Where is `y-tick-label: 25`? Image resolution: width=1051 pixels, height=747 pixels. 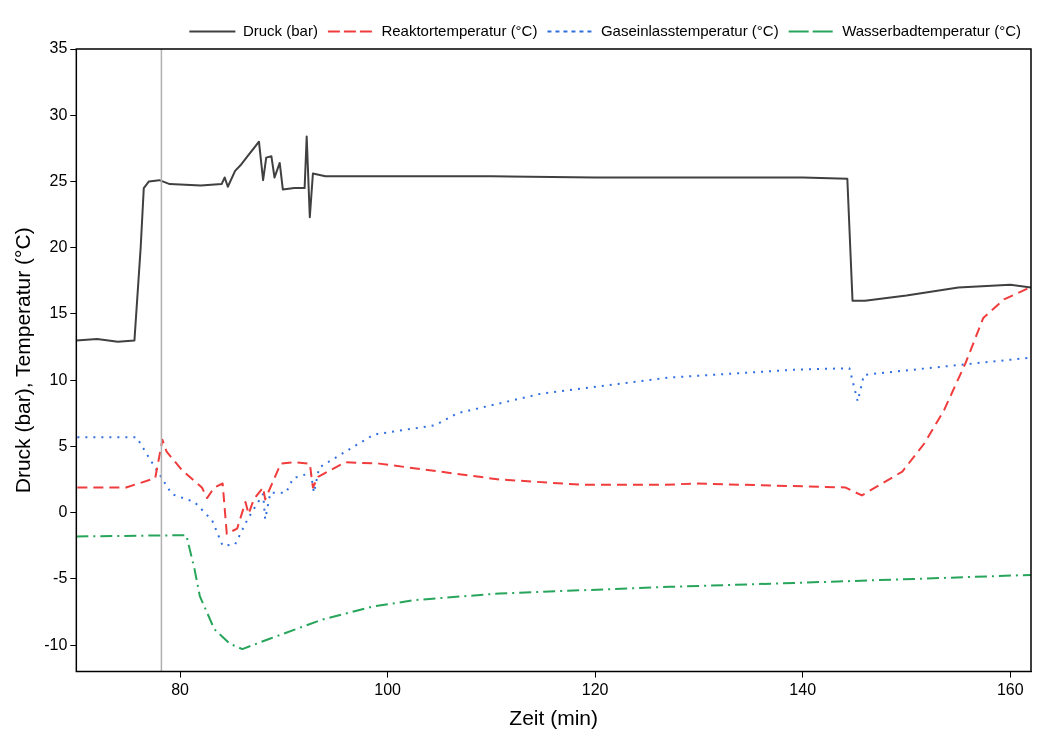 y-tick-label: 25 is located at coordinates (58, 180).